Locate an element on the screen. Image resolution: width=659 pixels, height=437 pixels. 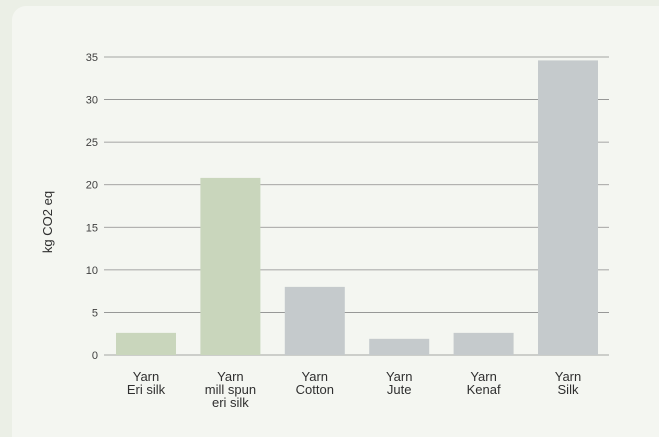
y-tick-label: 20 is located at coordinates (92, 186).